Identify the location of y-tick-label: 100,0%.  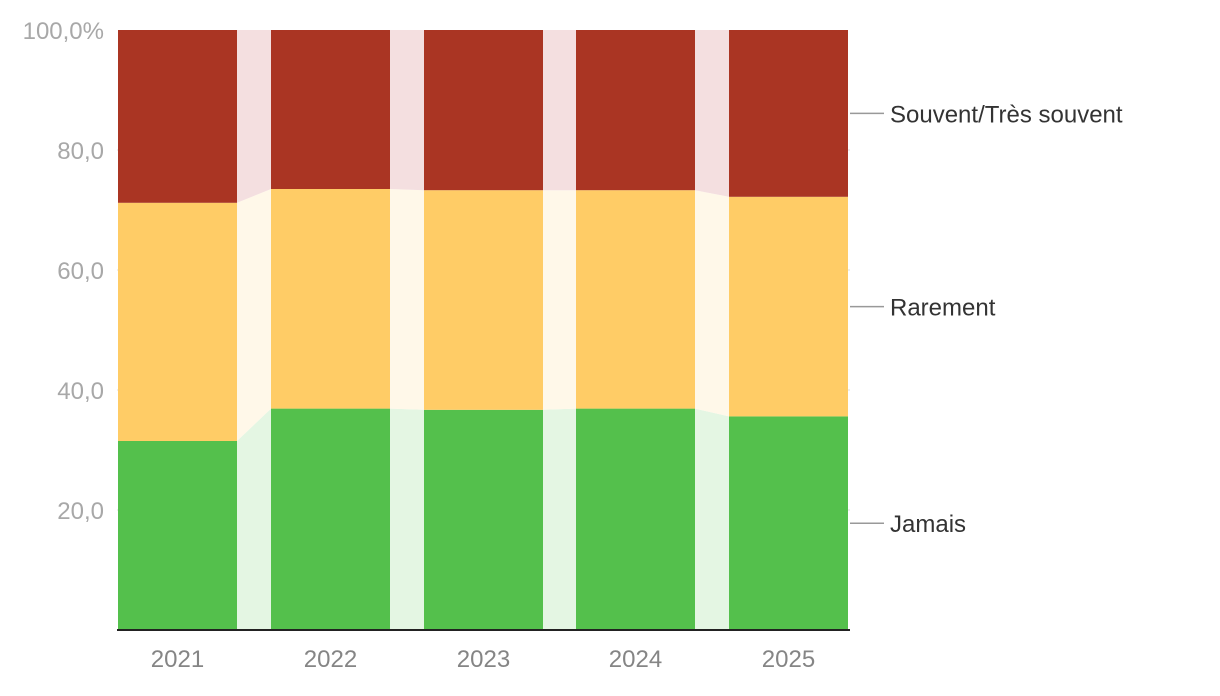
(63, 31).